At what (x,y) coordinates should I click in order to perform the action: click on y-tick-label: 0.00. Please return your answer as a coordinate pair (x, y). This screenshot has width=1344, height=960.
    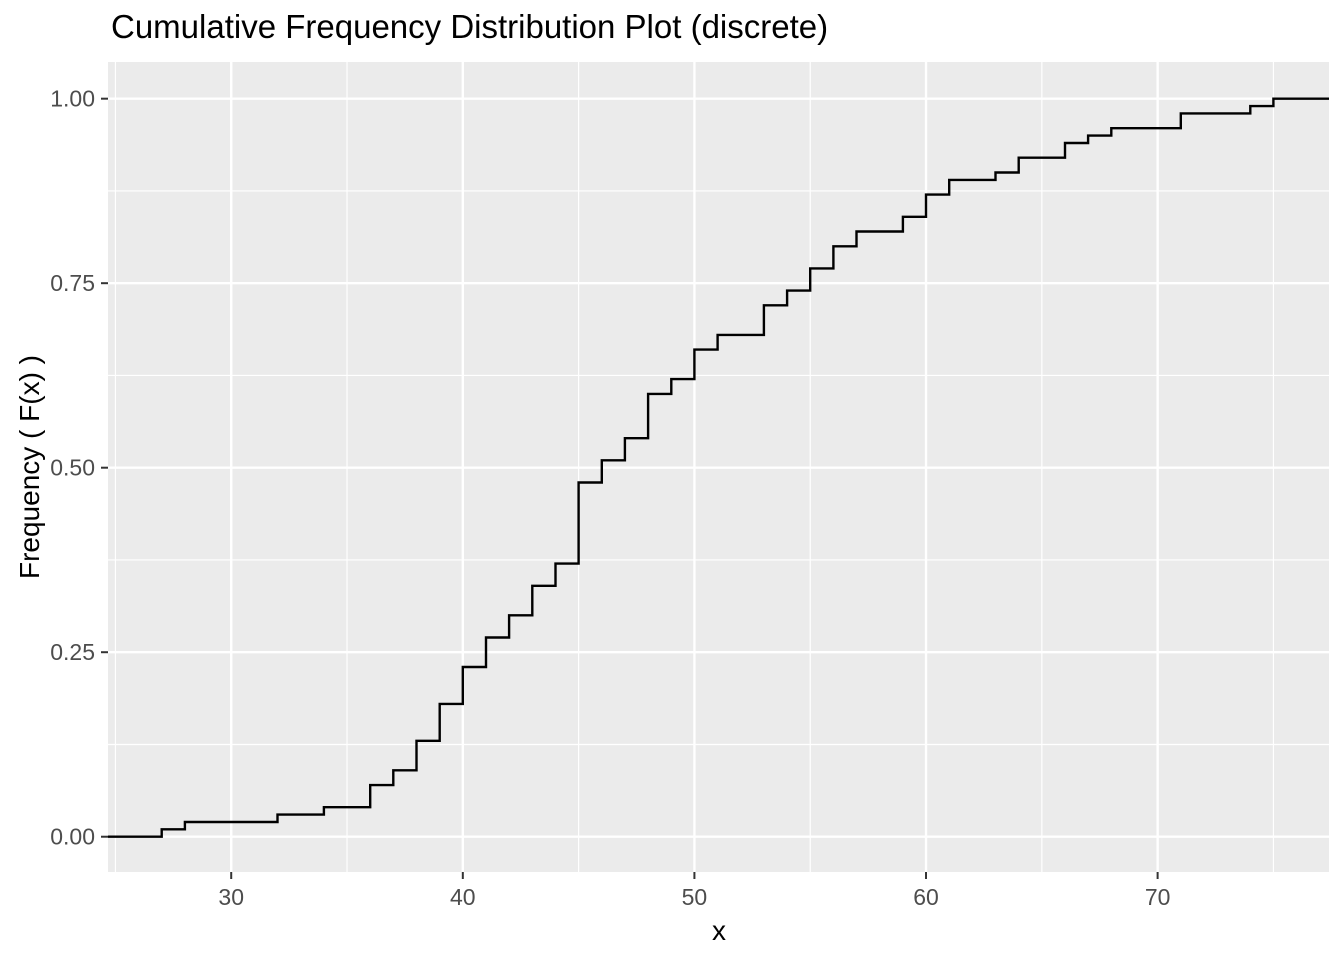
    Looking at the image, I should click on (72, 837).